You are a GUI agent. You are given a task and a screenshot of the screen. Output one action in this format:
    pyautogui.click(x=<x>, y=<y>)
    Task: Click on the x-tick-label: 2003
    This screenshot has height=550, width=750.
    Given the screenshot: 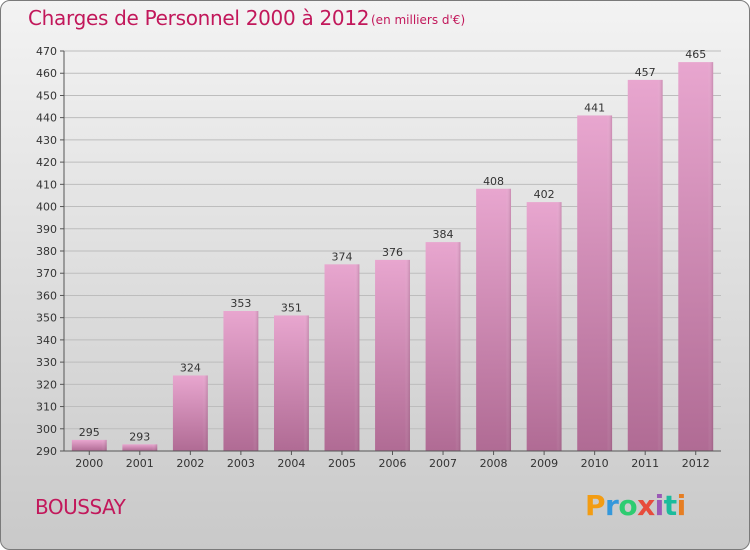 What is the action you would take?
    pyautogui.click(x=241, y=463)
    